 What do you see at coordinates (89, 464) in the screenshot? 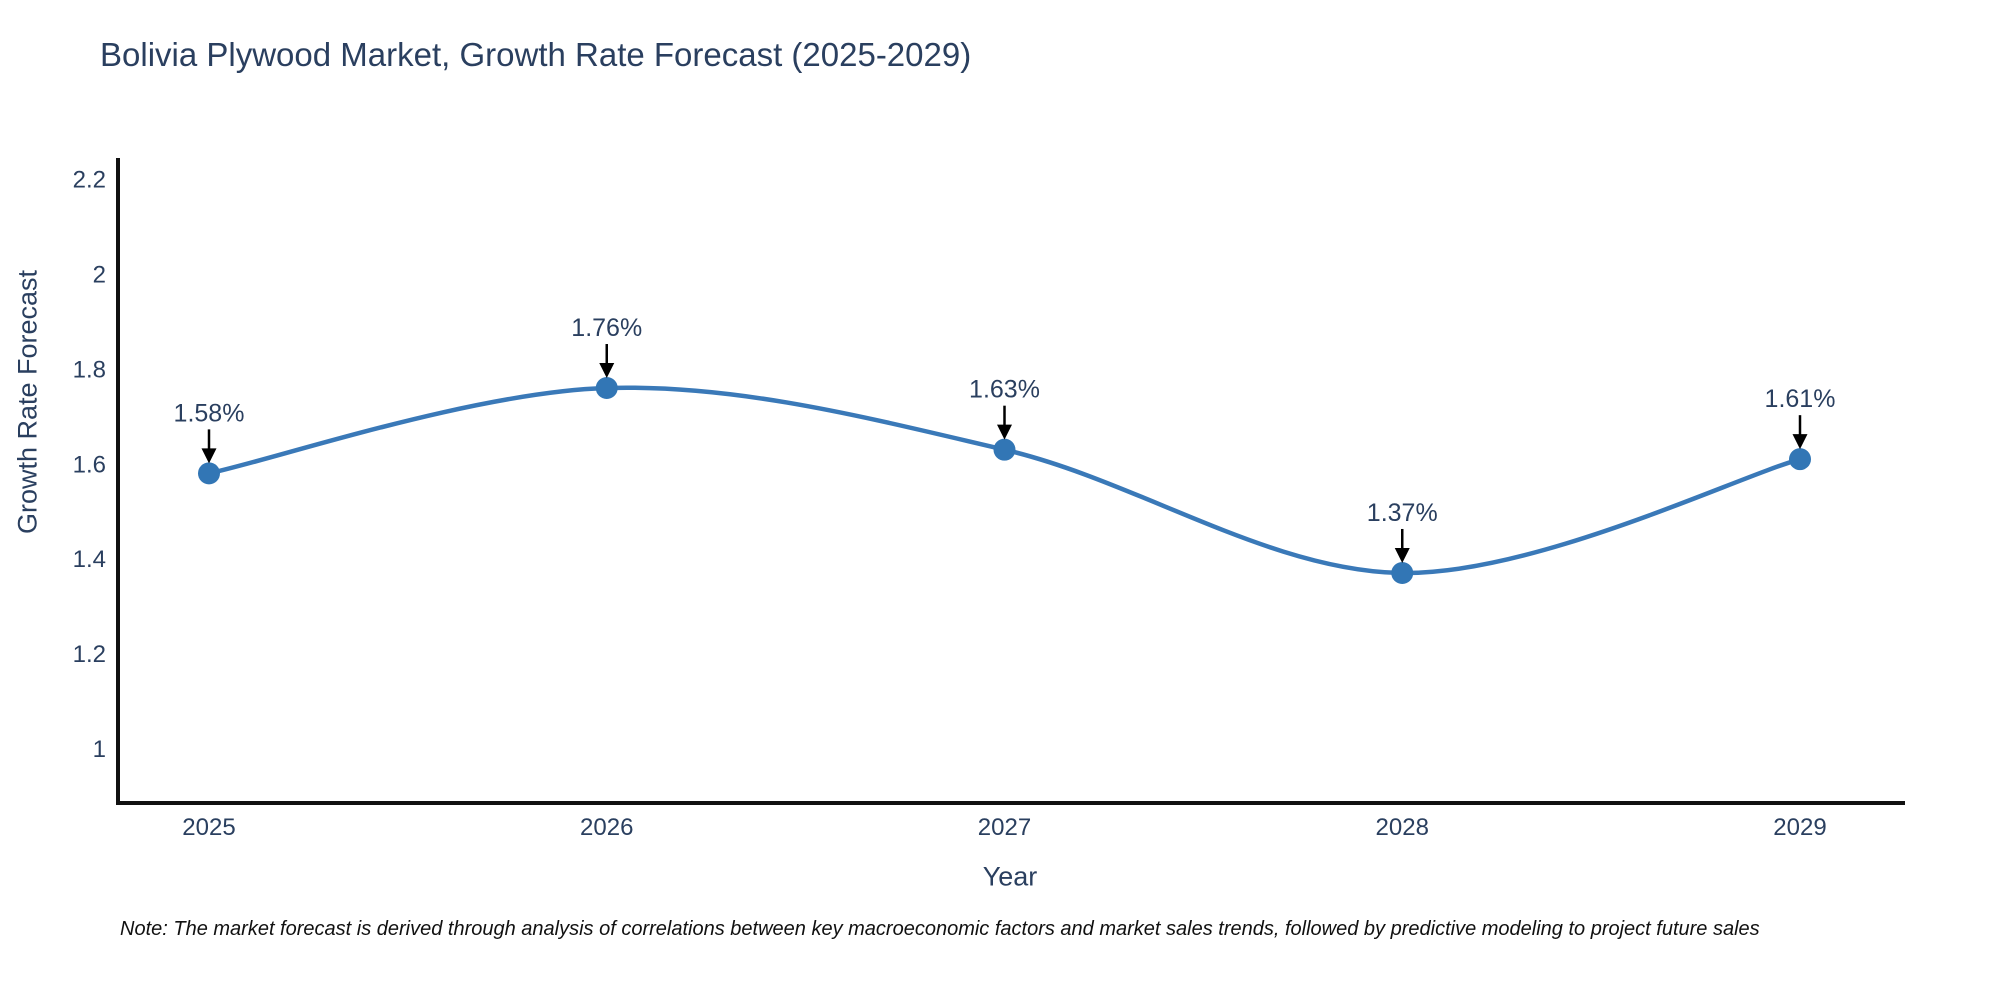
I see `y-tick-label: 1.6` at bounding box center [89, 464].